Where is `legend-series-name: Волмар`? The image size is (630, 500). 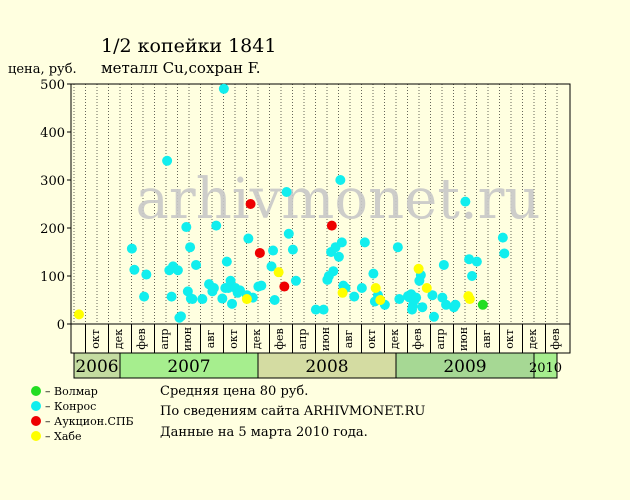
legend-series-name: Волмар is located at coordinates (76, 391).